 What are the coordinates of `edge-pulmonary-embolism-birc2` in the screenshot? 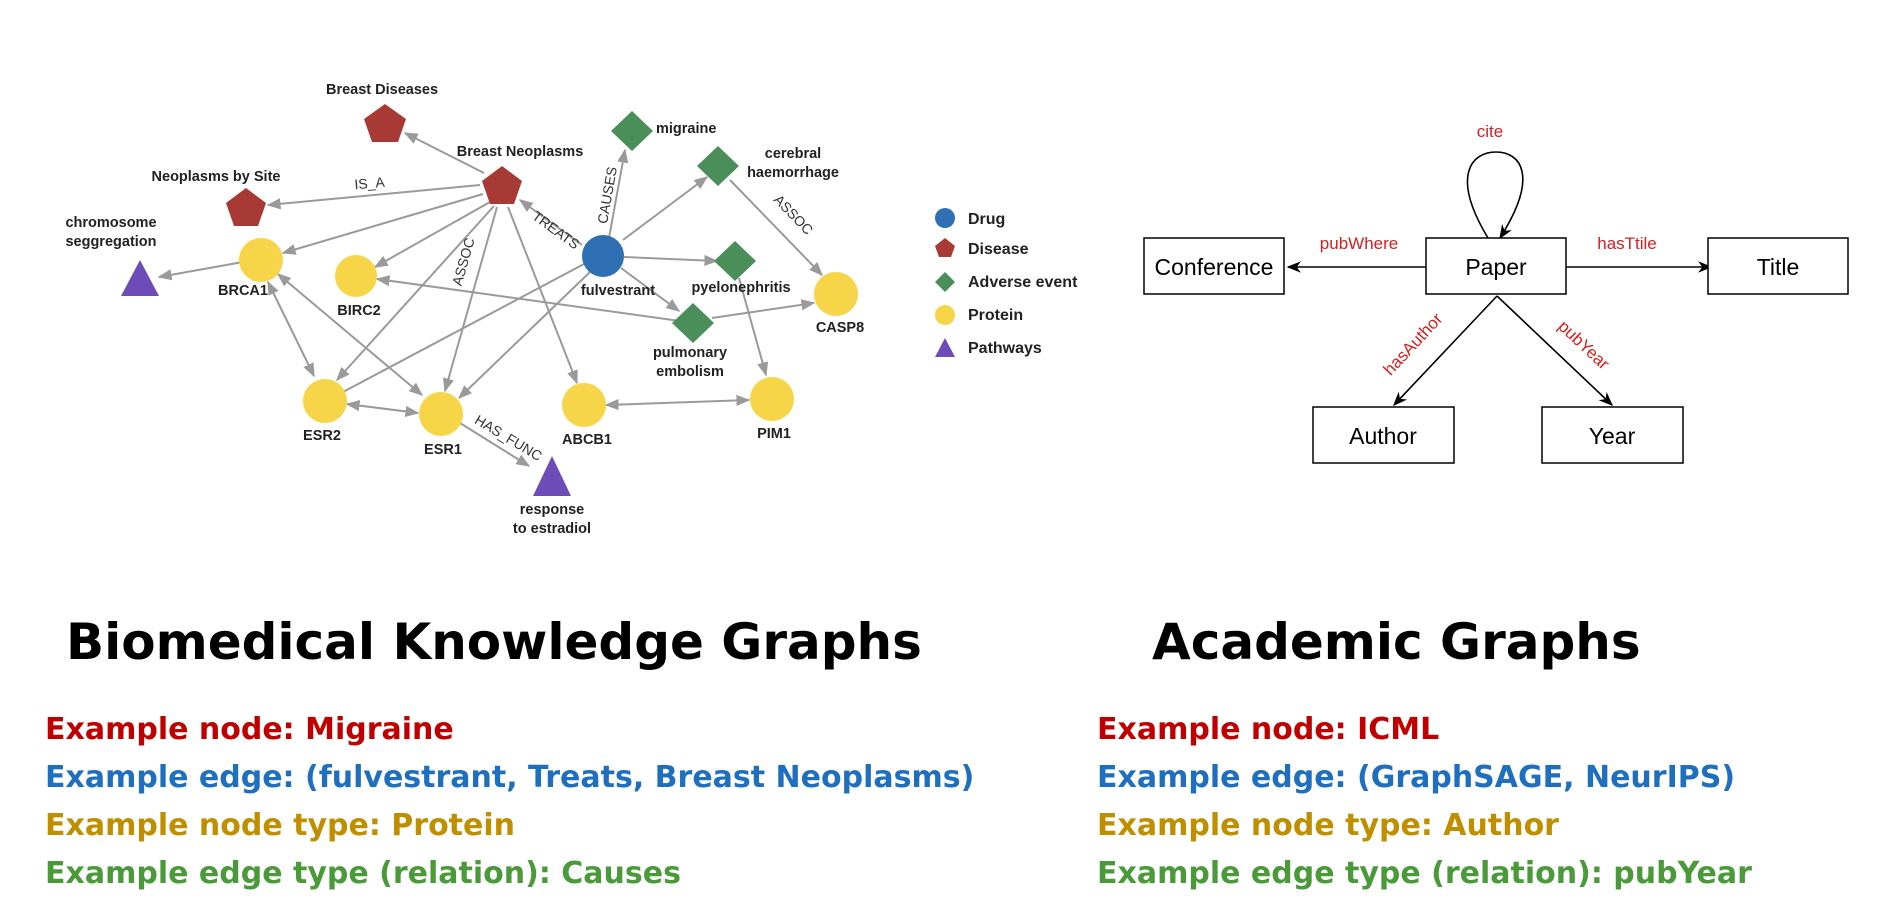 It's located at (528, 298).